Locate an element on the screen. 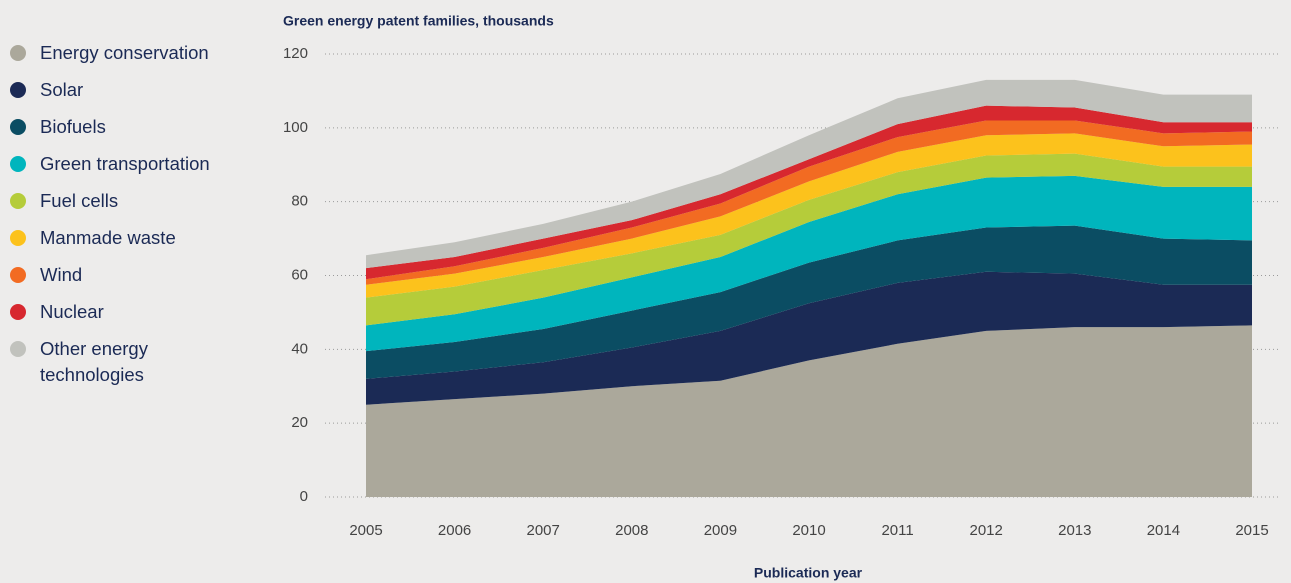  legend-label: Energy conservation is located at coordinates (124, 52).